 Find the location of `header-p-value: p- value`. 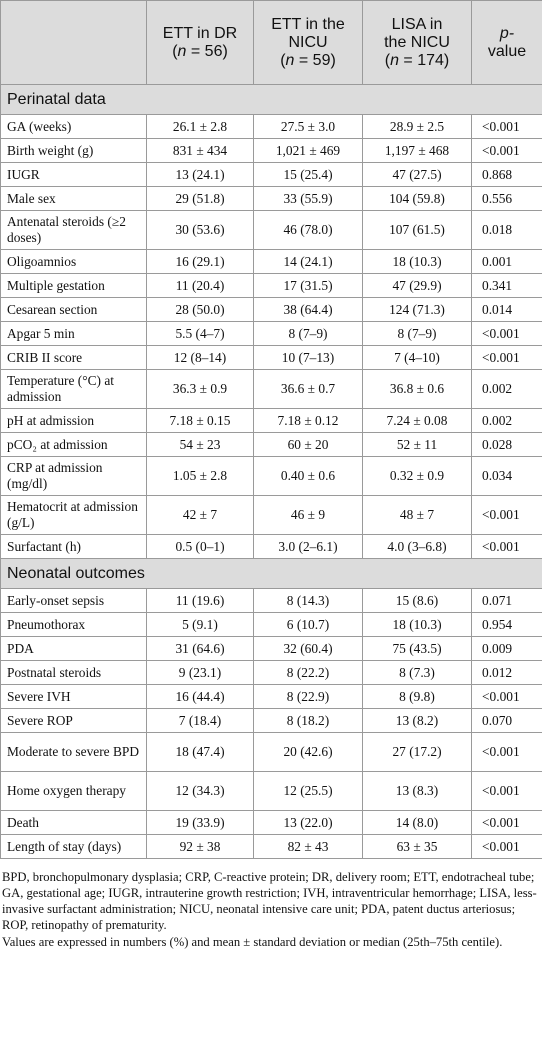

header-p-value: p- value is located at coordinates (506, 42).